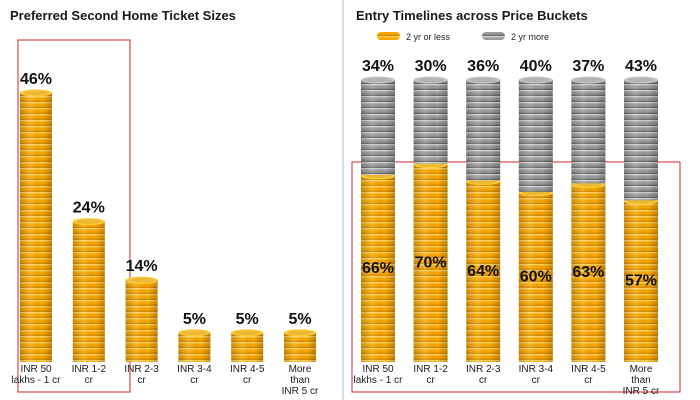 Image resolution: width=700 pixels, height=400 pixels. I want to click on legend-swatch-gold, so click(388, 36).